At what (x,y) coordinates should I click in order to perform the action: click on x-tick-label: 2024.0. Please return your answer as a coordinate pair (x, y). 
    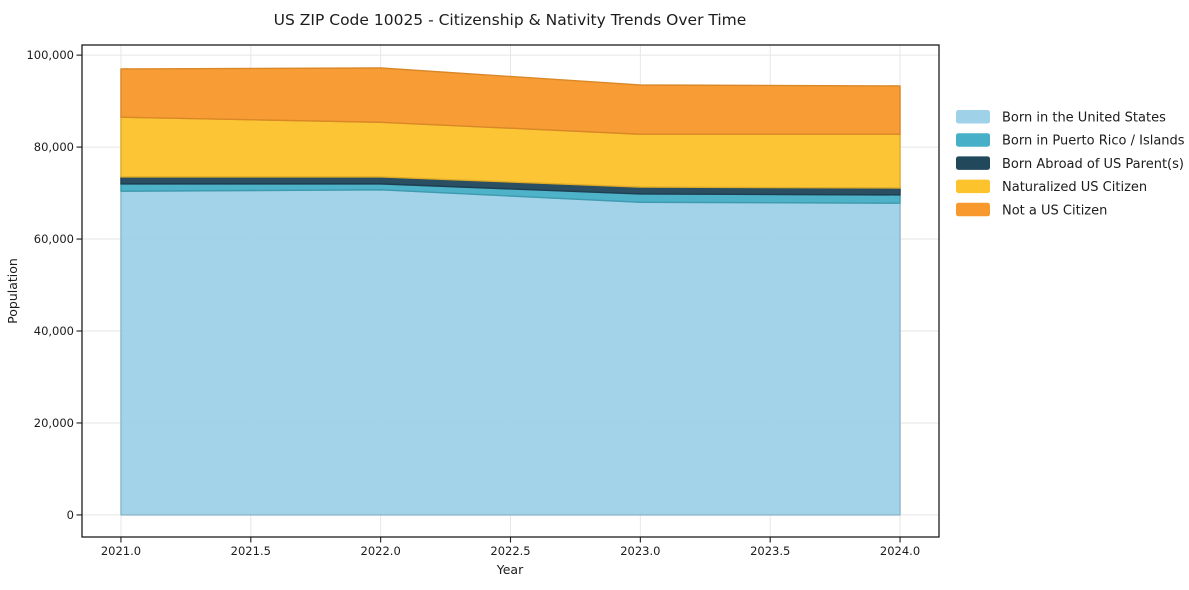
    Looking at the image, I should click on (900, 551).